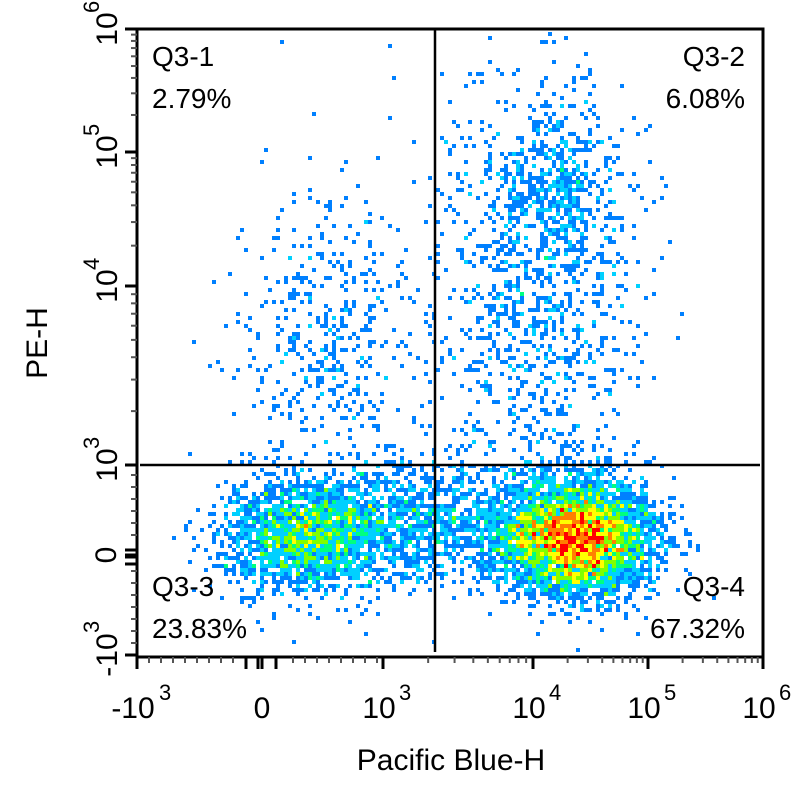 Image resolution: width=800 pixels, height=786 pixels. I want to click on quadrant-q3-4-name: Q3-4, so click(714, 586).